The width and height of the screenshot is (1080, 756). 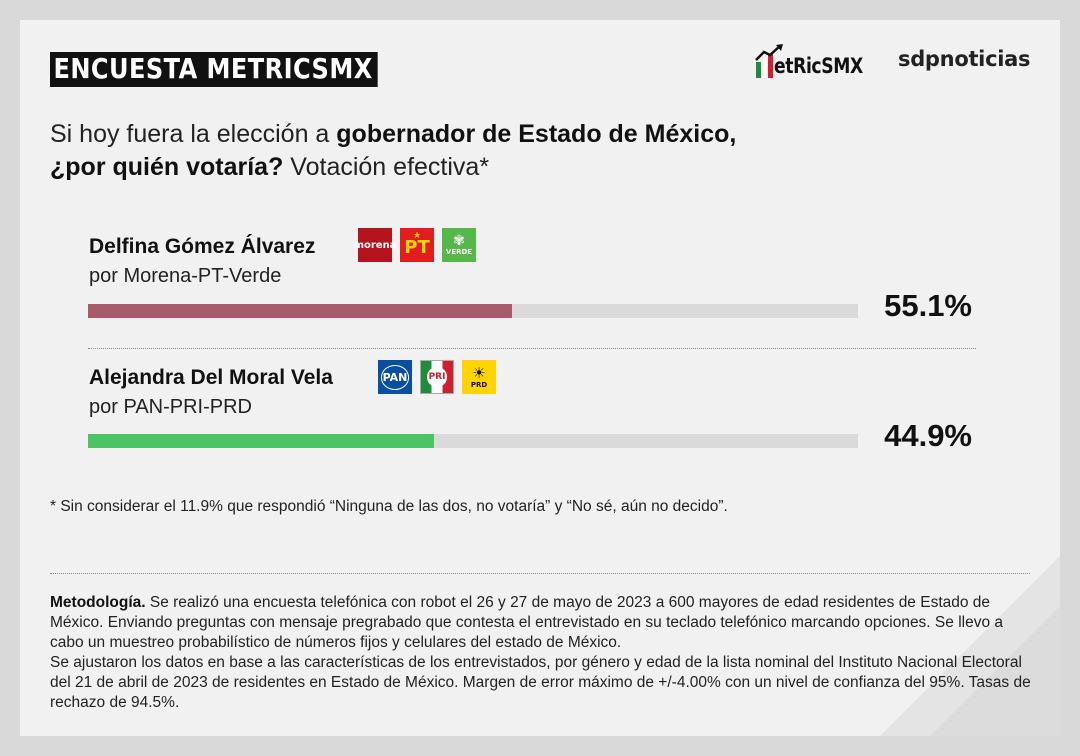 What do you see at coordinates (970, 646) in the screenshot?
I see `corner-decoration` at bounding box center [970, 646].